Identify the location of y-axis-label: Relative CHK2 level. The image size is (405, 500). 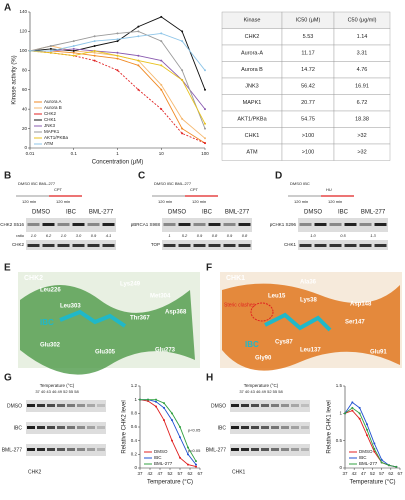
(125, 426).